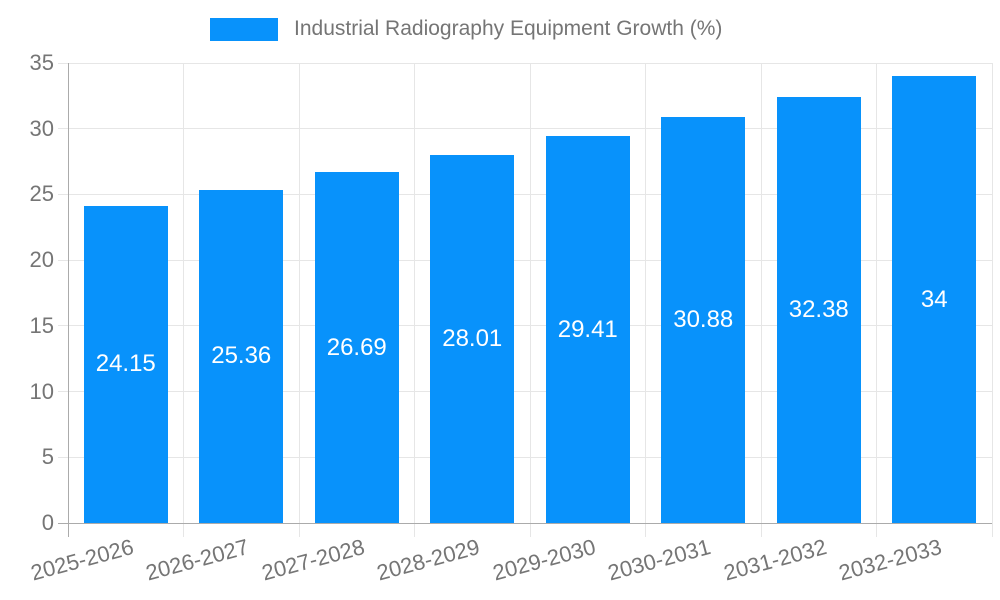 This screenshot has height=600, width=1000. I want to click on bar-value-label: 29.41, so click(587, 329).